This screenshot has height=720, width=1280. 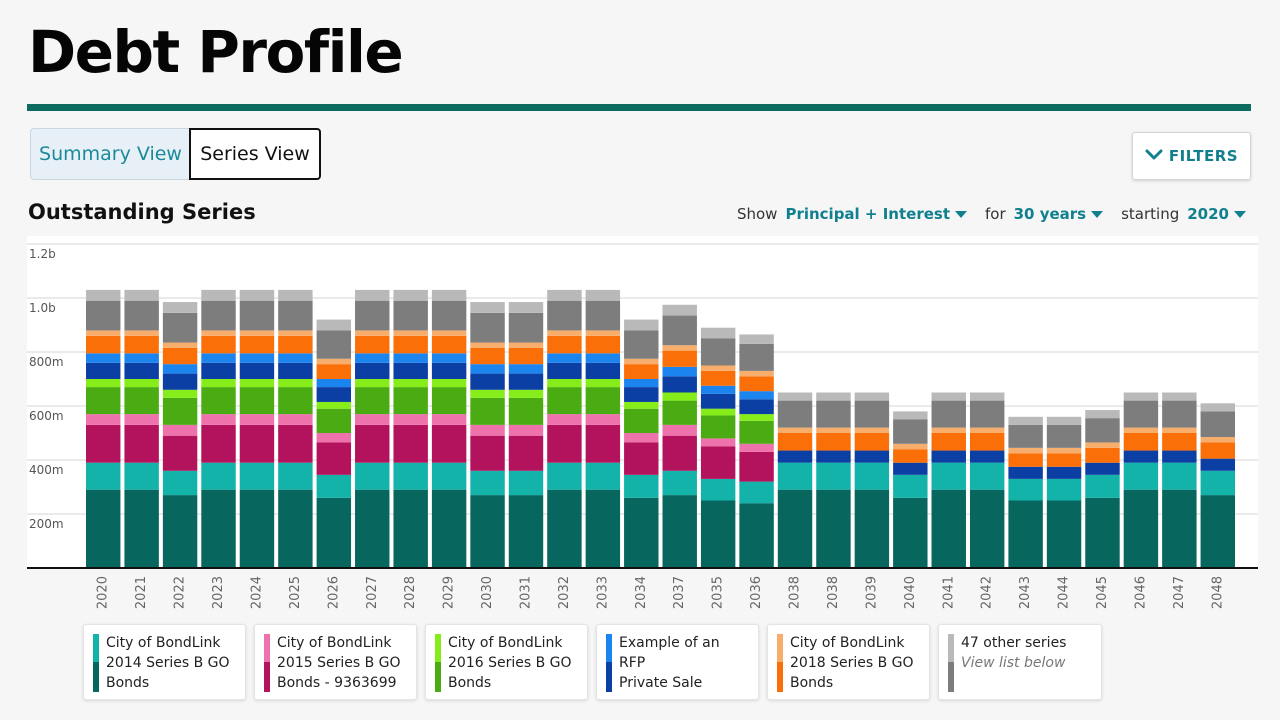 I want to click on filters-button: FILTERS, so click(x=1191, y=156).